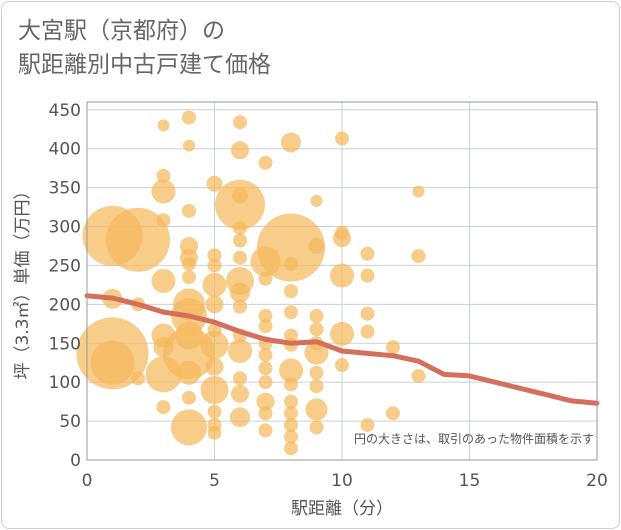 The image size is (621, 530). What do you see at coordinates (342, 481) in the screenshot?
I see `x-tick-label: 10` at bounding box center [342, 481].